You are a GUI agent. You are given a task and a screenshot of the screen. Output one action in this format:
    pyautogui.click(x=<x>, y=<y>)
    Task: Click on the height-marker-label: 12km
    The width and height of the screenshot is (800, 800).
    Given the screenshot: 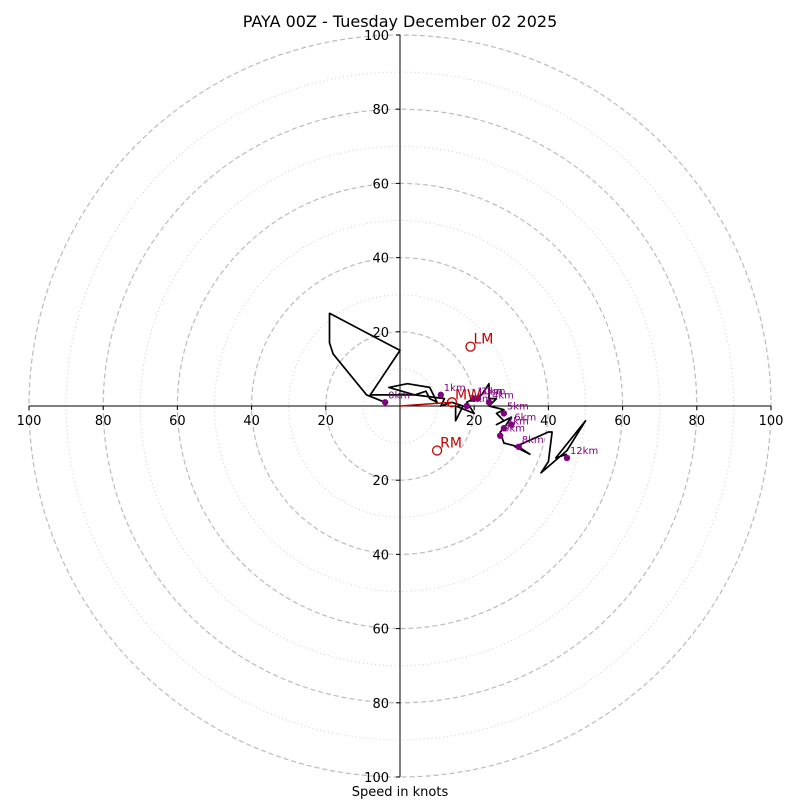 What is the action you would take?
    pyautogui.click(x=584, y=451)
    